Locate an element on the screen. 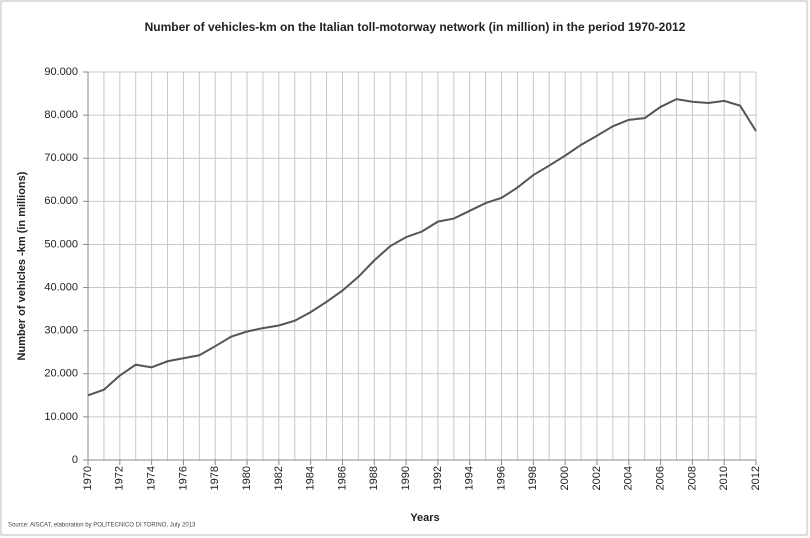 The height and width of the screenshot is (538, 810). y-tick-label: 30.000 is located at coordinates (61, 331).